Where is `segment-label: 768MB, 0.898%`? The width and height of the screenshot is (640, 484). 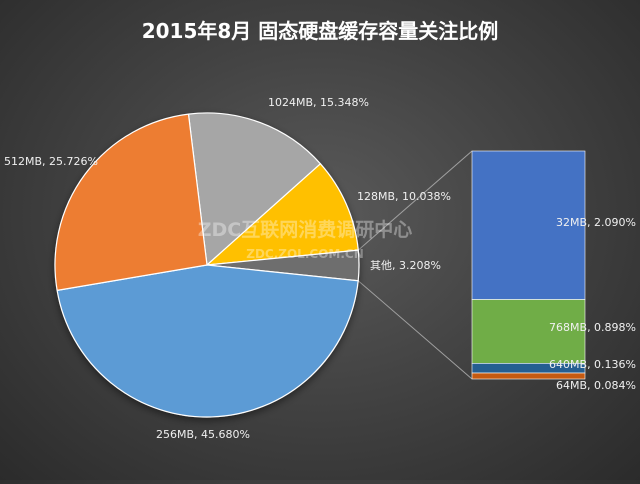 segment-label: 768MB, 0.898% is located at coordinates (592, 327).